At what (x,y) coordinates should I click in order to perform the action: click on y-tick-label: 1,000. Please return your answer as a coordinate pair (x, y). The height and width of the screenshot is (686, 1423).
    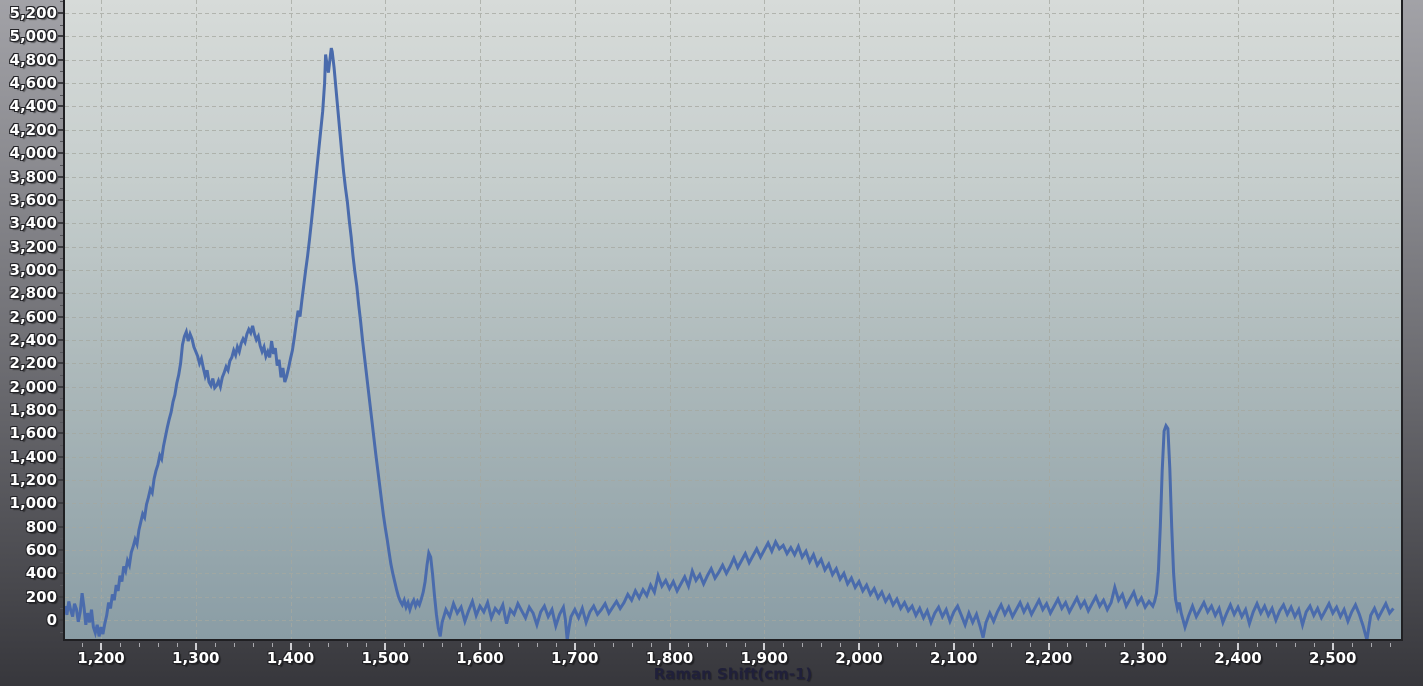
    Looking at the image, I should click on (33, 503).